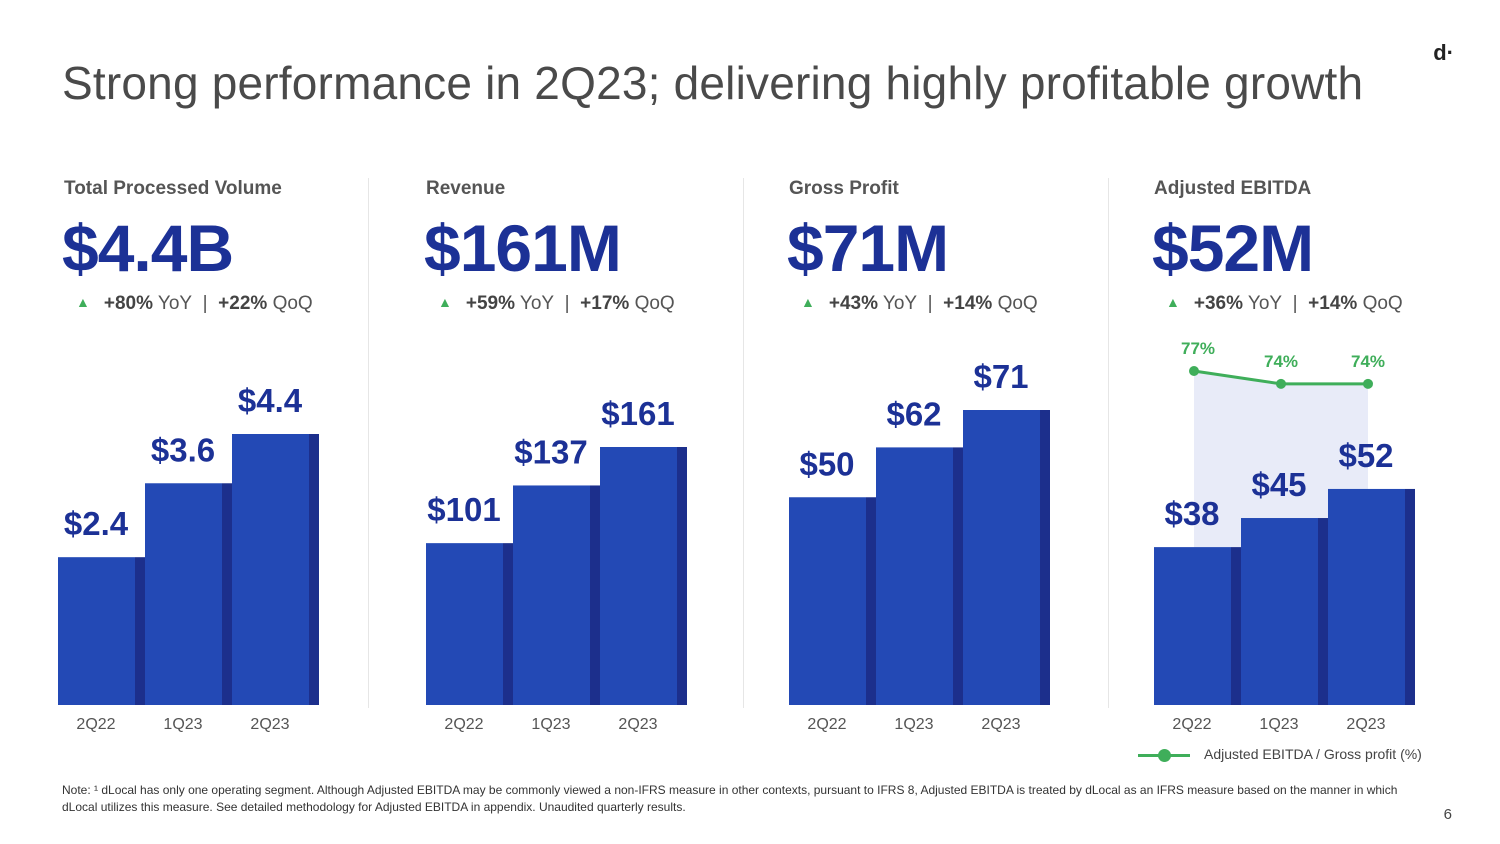 This screenshot has width=1500, height=844. Describe the element at coordinates (183, 449) in the screenshot. I see `bar-value-label: $3.6` at that location.